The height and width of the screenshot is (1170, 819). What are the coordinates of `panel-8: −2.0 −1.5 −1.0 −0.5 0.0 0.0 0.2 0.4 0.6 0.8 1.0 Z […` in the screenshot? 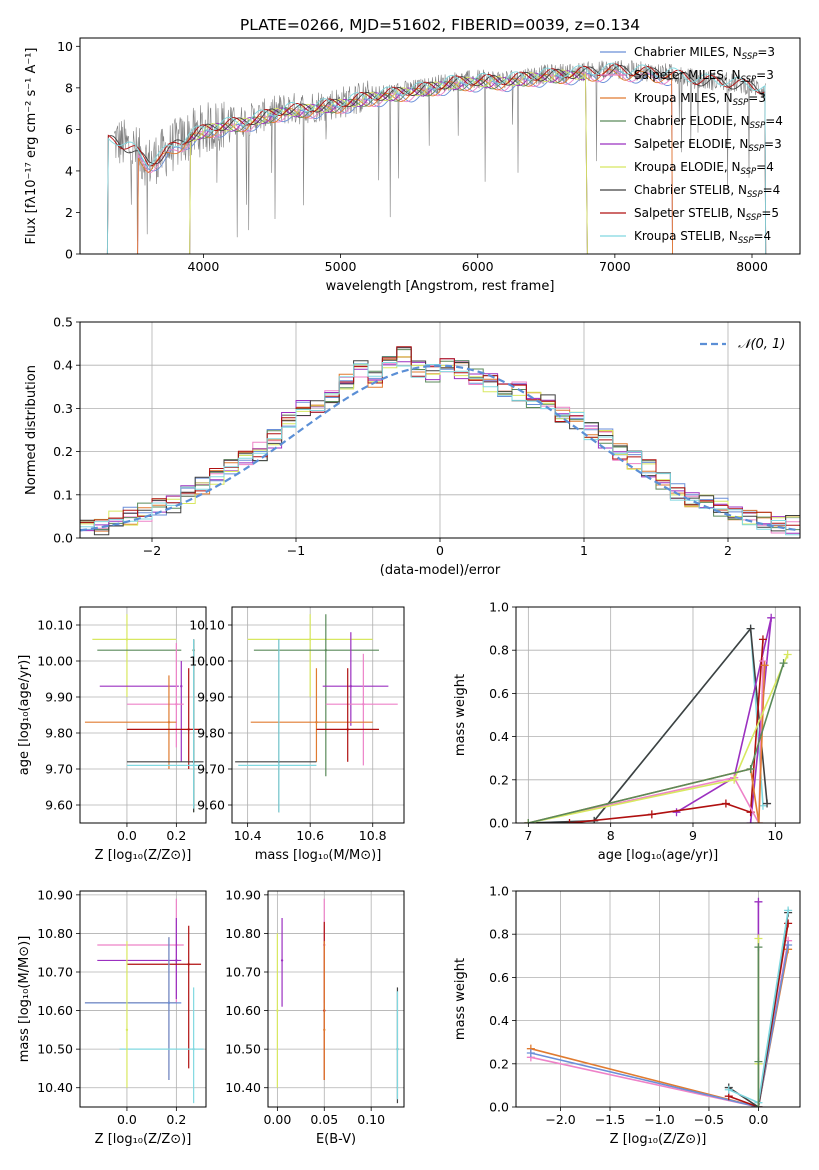 It's located at (627, 1015).